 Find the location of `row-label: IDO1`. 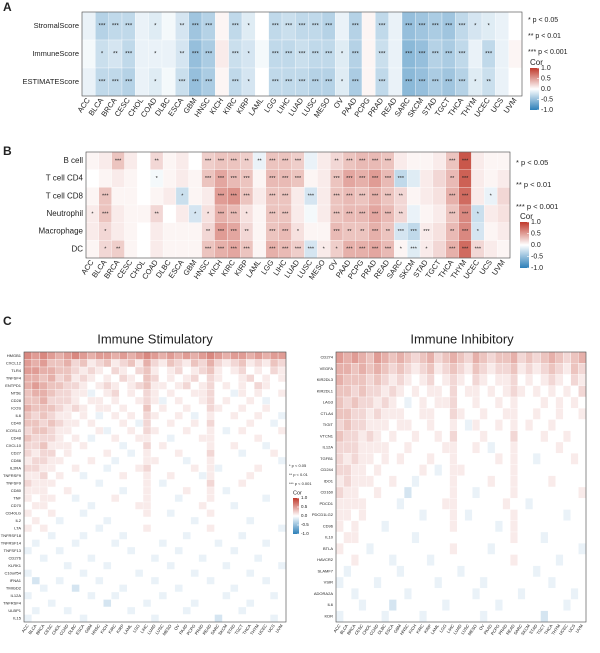

row-label: IDO1 is located at coordinates (329, 480).